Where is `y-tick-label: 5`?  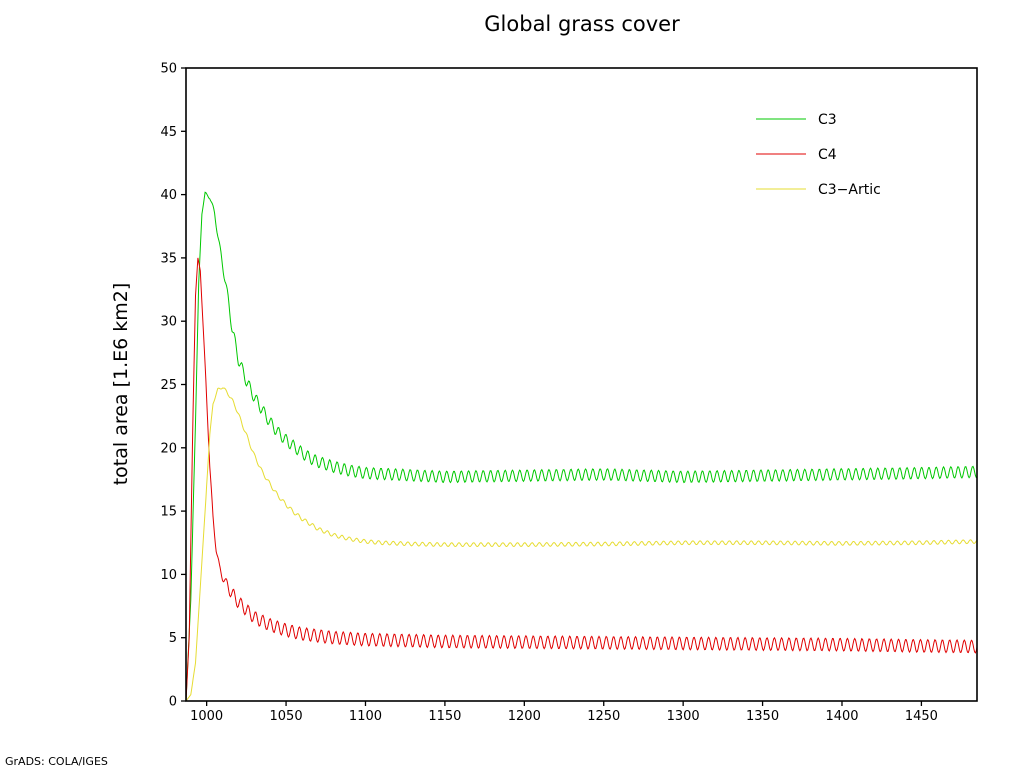
y-tick-label: 5 is located at coordinates (173, 638).